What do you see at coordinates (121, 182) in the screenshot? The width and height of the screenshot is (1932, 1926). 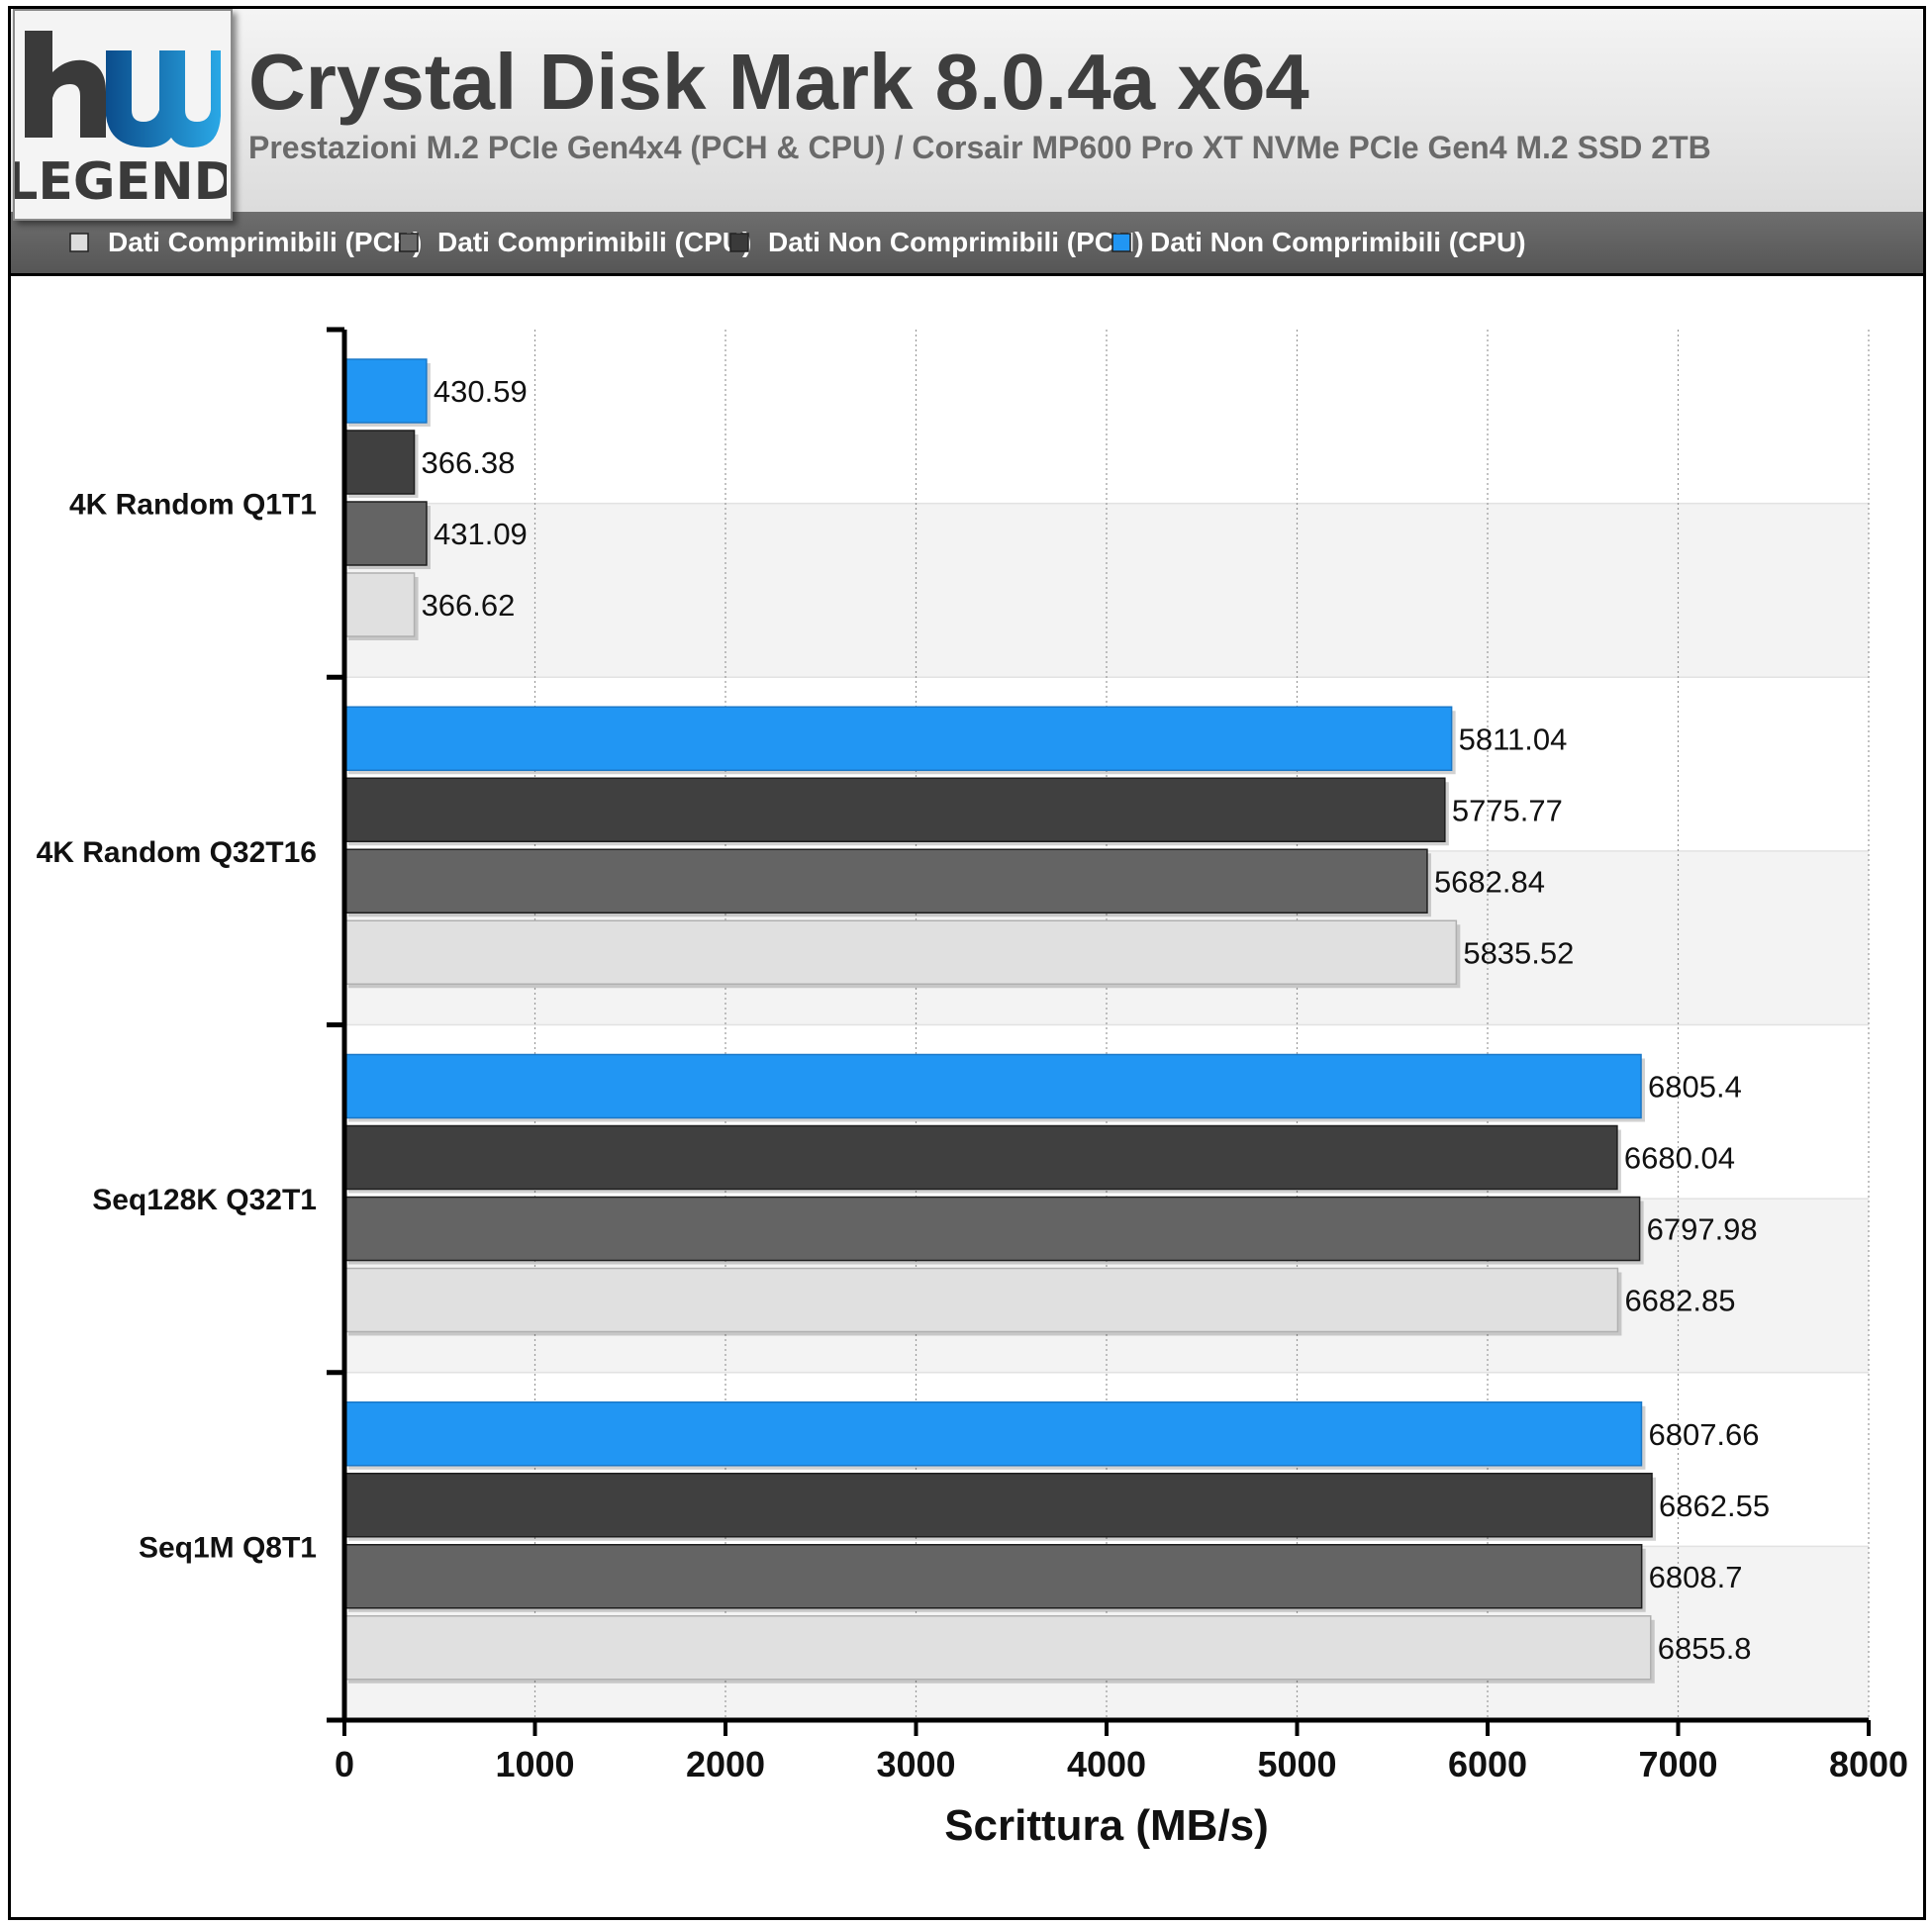 I see `logo-text: LEGEND` at bounding box center [121, 182].